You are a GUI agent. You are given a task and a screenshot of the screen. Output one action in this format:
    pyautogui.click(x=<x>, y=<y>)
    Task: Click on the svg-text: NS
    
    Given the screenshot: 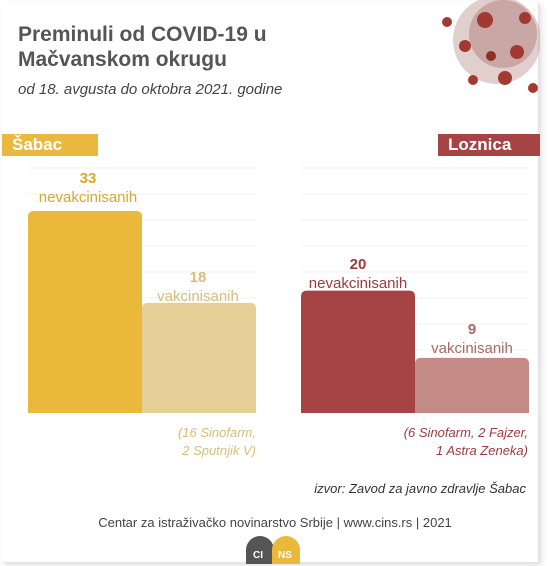 What is the action you would take?
    pyautogui.click(x=285, y=555)
    